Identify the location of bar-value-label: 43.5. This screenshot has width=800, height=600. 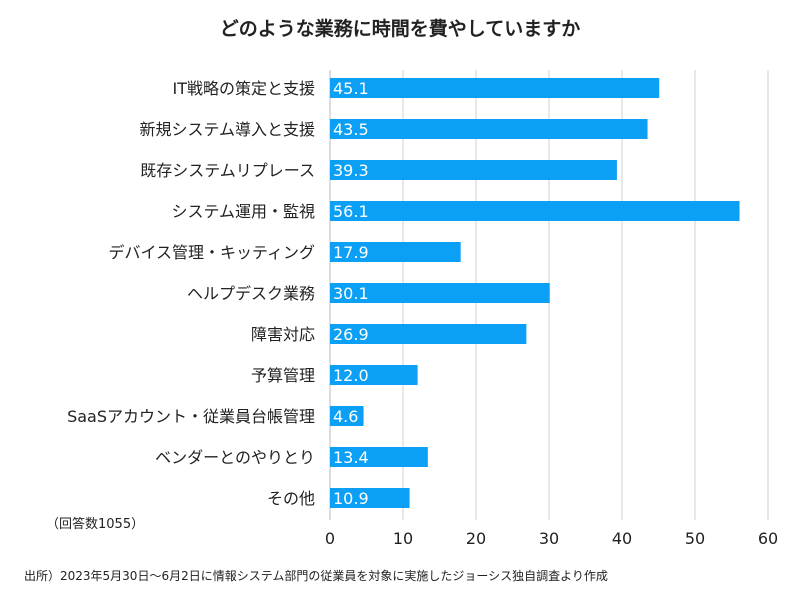
(351, 129).